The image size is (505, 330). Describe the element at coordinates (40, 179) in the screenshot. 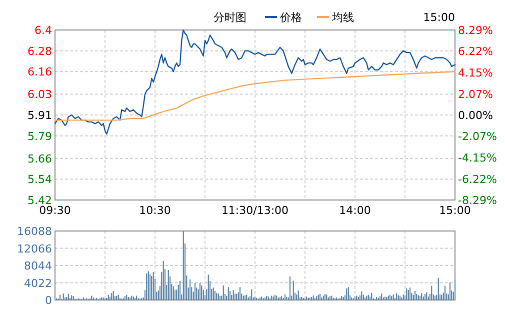

I see `y-tick-label: 5.54` at that location.